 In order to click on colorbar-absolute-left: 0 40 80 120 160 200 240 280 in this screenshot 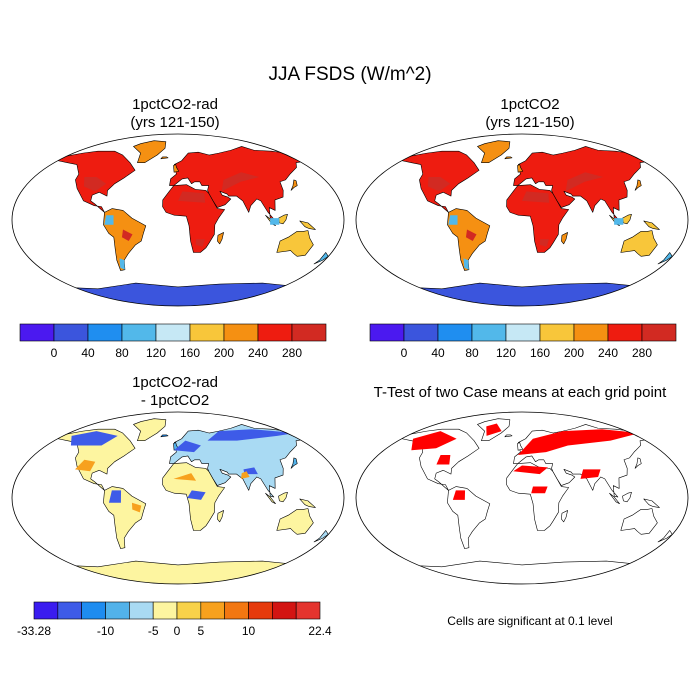, I will do `click(174, 345)`.